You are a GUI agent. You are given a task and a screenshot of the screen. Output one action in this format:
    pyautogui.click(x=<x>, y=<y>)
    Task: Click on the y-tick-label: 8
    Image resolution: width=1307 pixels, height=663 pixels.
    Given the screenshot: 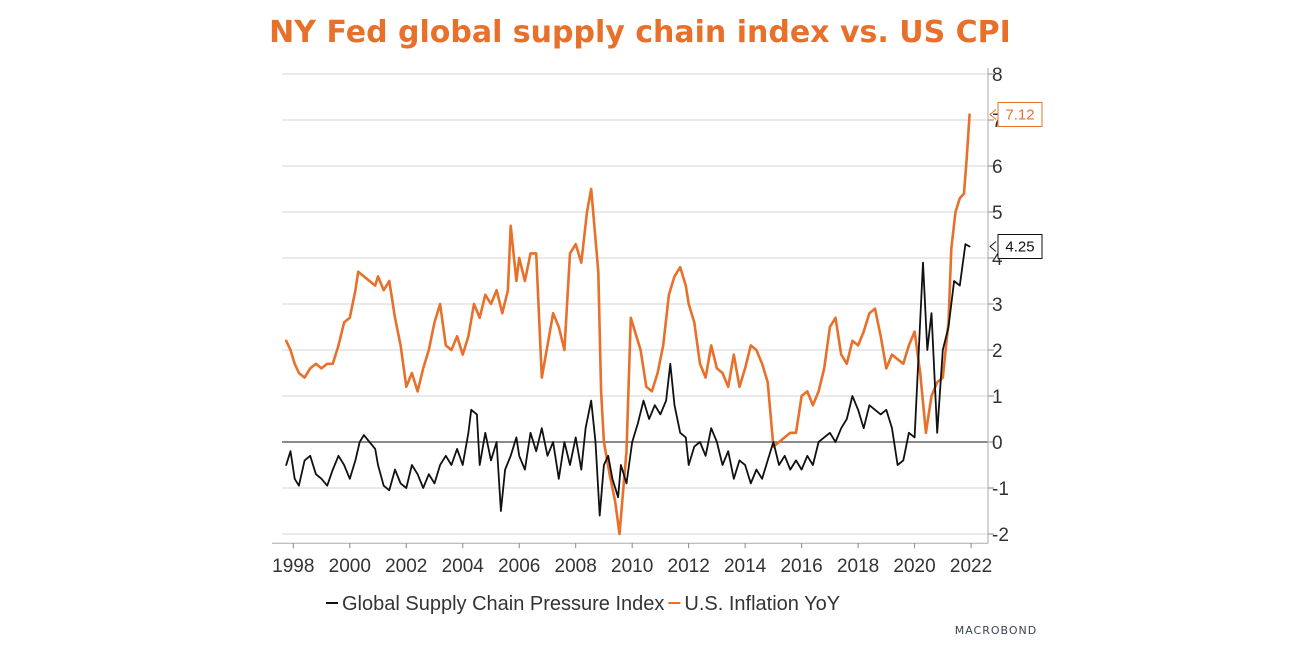 What is the action you would take?
    pyautogui.click(x=997, y=75)
    